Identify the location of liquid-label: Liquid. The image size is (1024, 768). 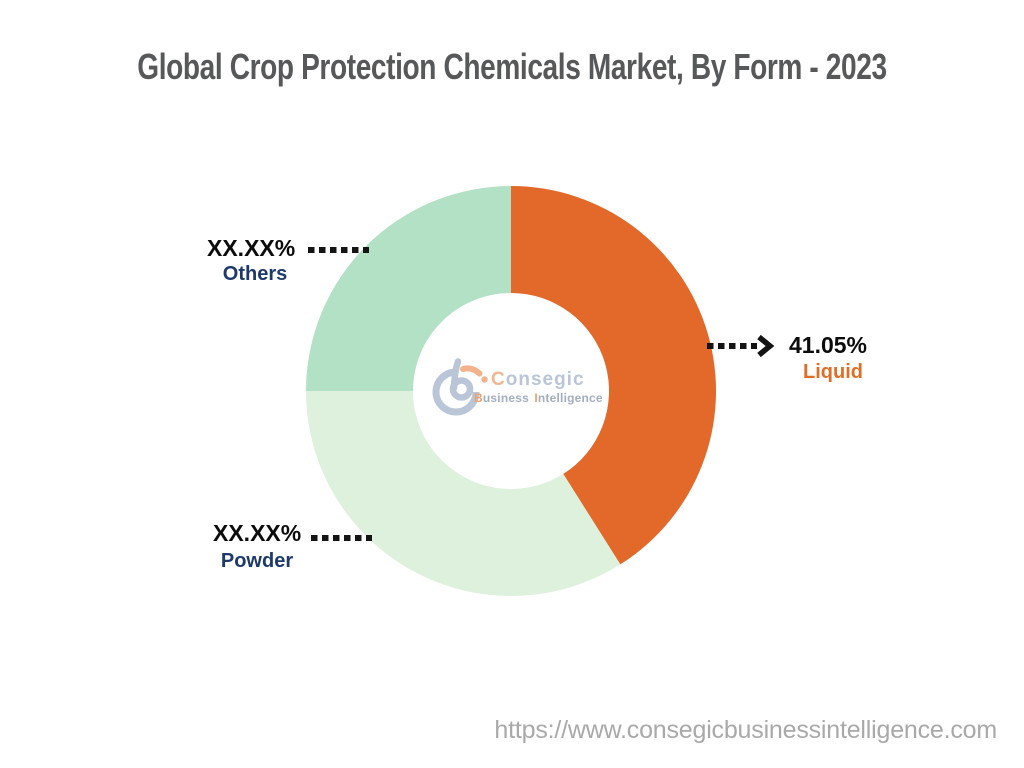
(833, 372).